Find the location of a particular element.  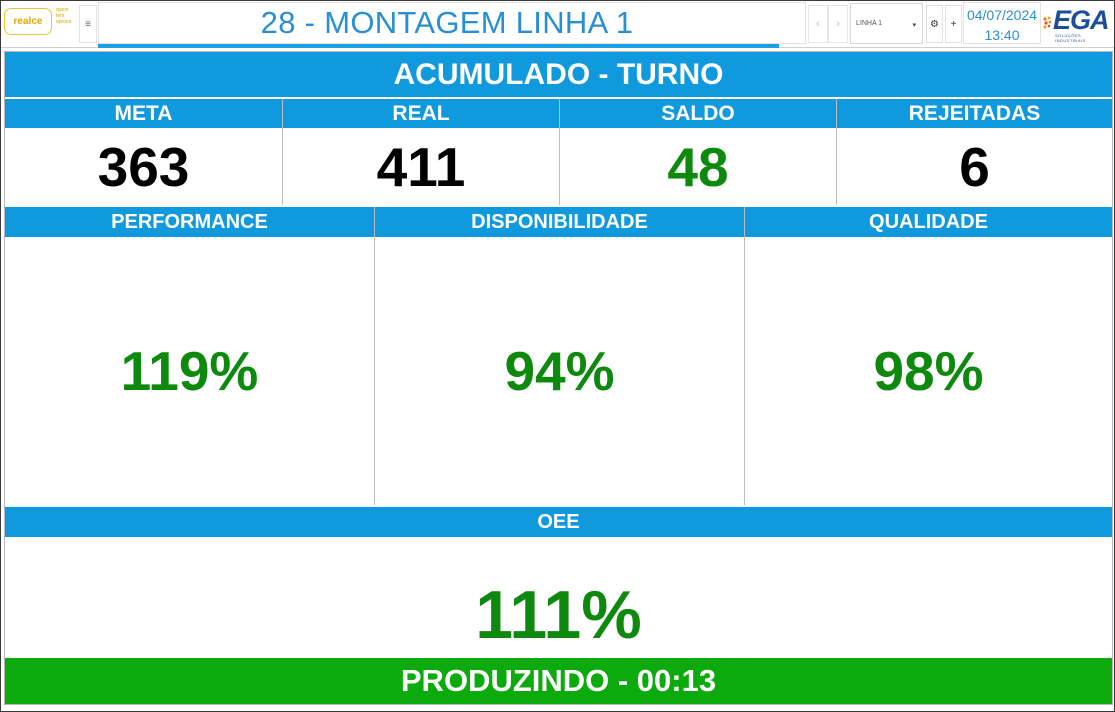

date-text: 04/07/2024 is located at coordinates (1002, 15).